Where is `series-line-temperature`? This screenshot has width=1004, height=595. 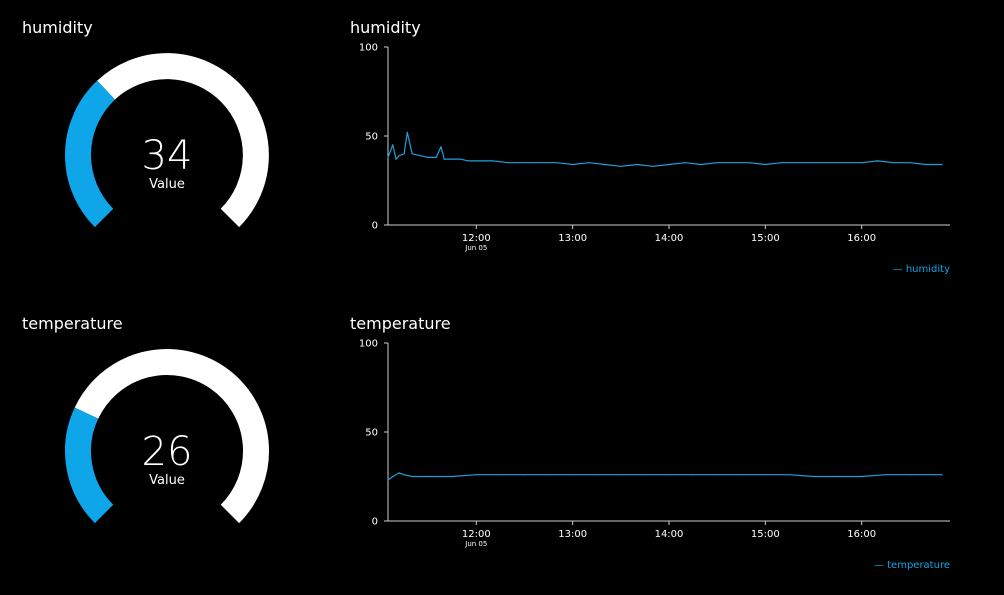 series-line-temperature is located at coordinates (664, 476).